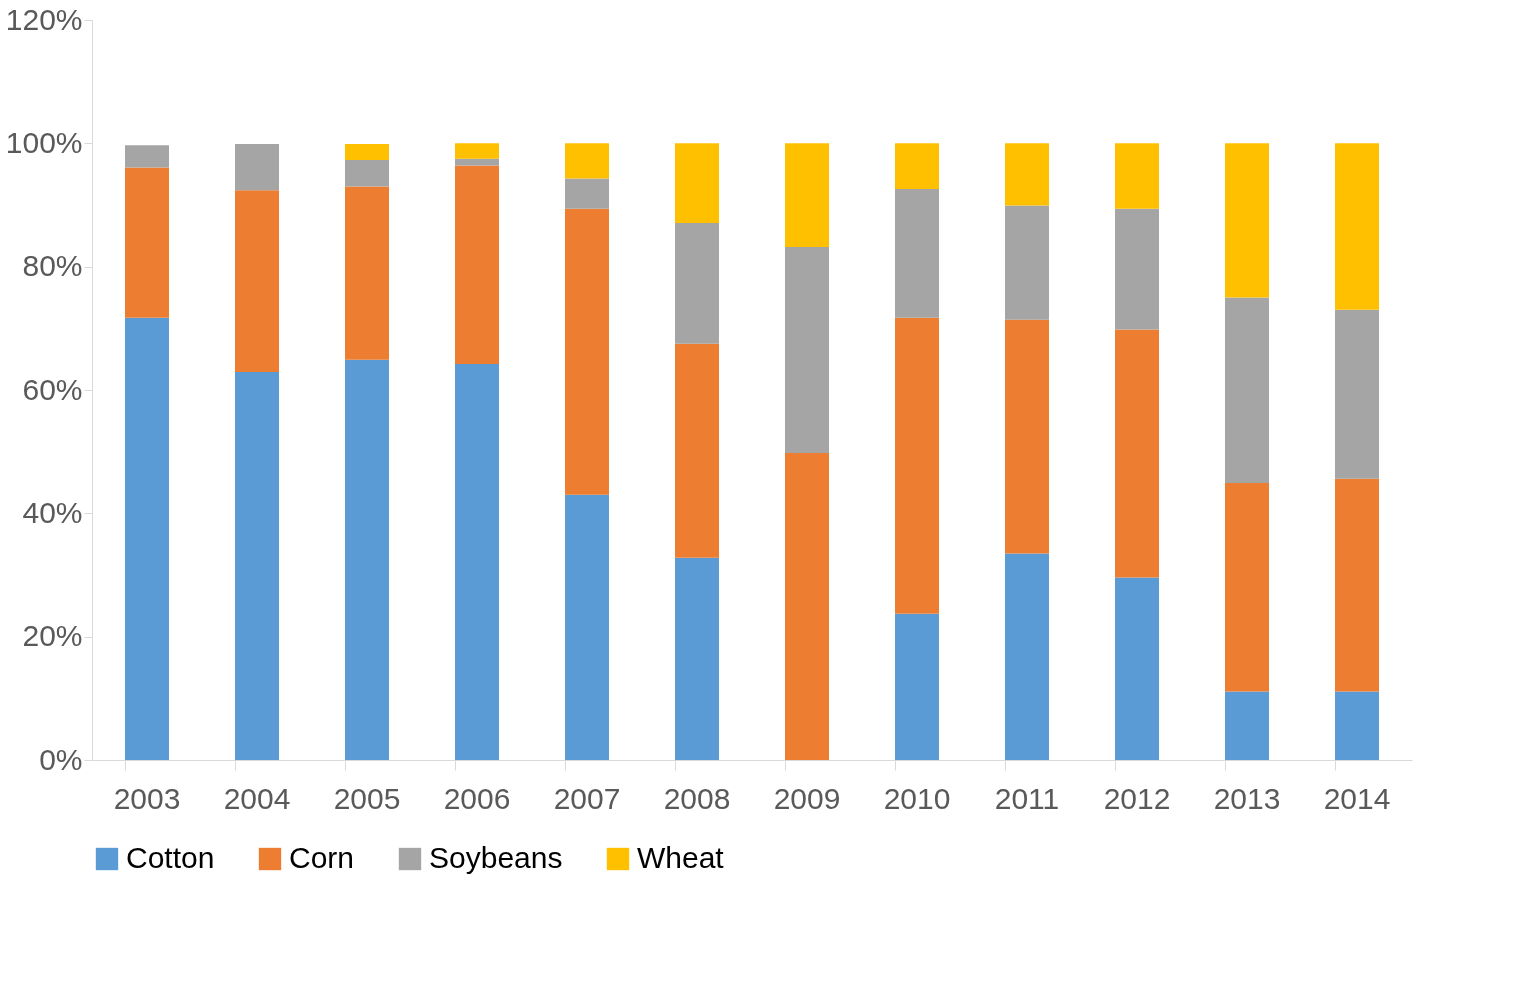 Image resolution: width=1529 pixels, height=1002 pixels. What do you see at coordinates (807, 798) in the screenshot?
I see `x-tick-label: 2009` at bounding box center [807, 798].